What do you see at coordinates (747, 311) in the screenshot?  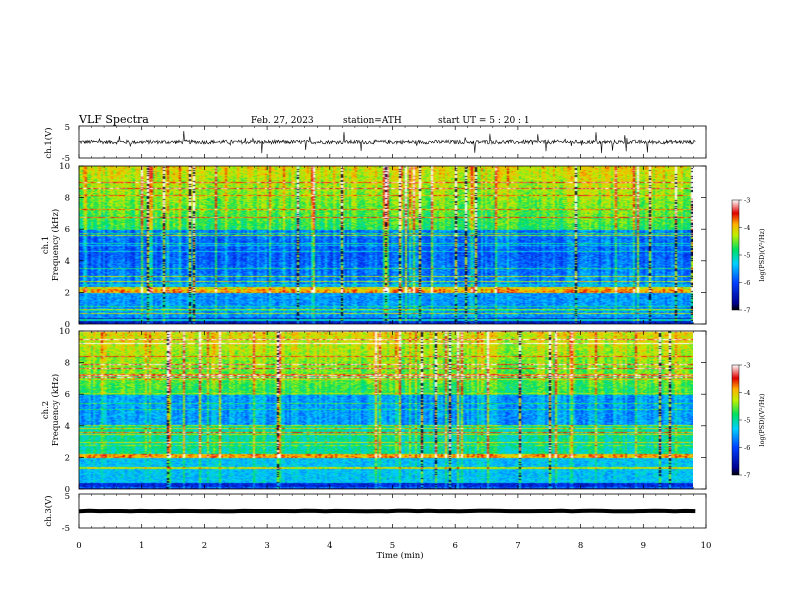 I see `ch1-colorbar-tick-label: -7` at bounding box center [747, 311].